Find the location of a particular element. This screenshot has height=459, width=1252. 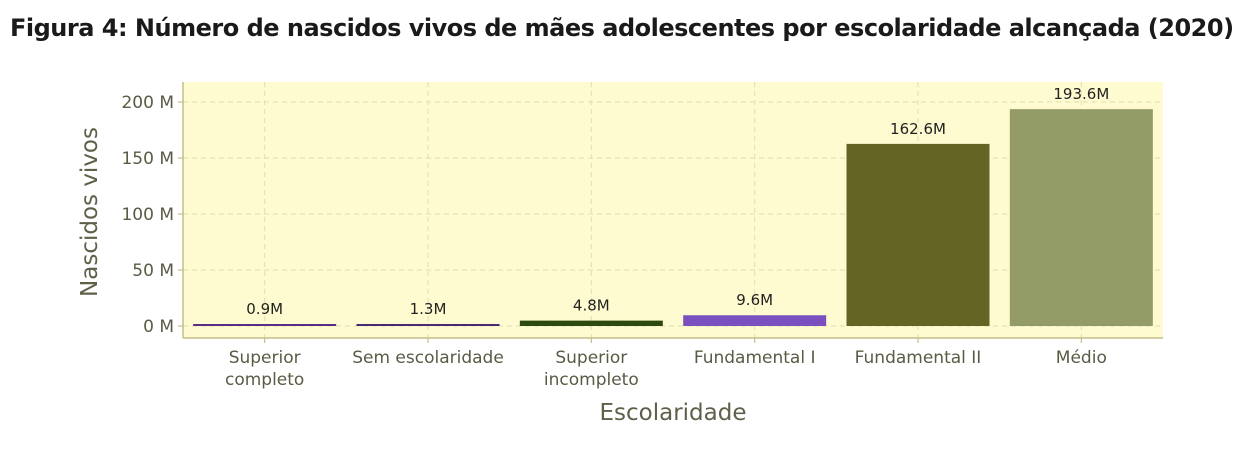

y-tick-label: 150 M is located at coordinates (147, 159).